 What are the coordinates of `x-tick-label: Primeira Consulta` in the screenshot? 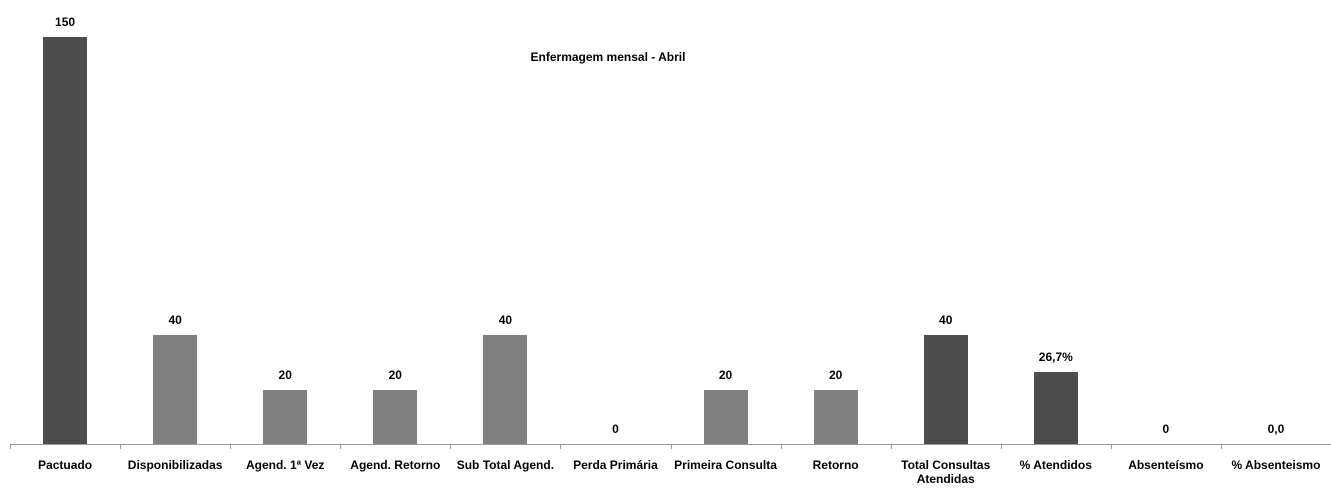 It's located at (725, 465).